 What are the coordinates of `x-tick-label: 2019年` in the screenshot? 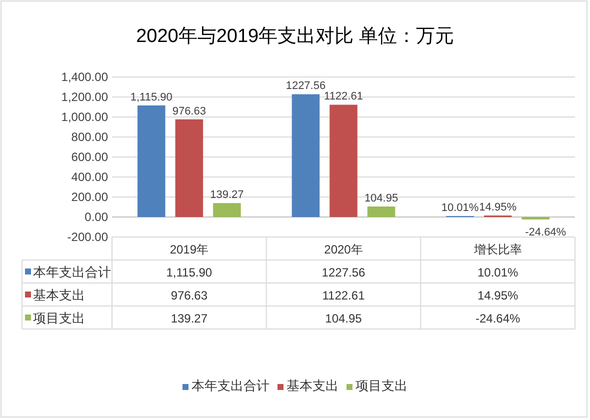 It's located at (189, 249).